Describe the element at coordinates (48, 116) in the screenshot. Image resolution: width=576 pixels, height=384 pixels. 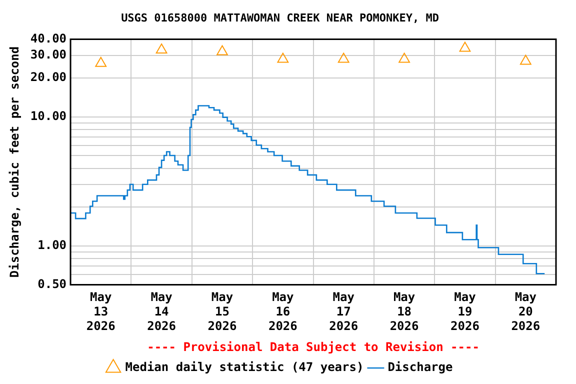
I see `y-tick-label: 10.00` at that location.